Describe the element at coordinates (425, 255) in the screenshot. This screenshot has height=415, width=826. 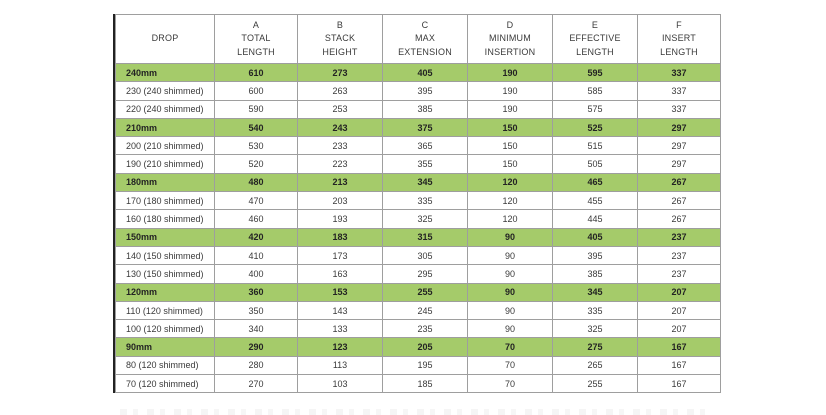
I see `value-cell-c: 305` at that location.